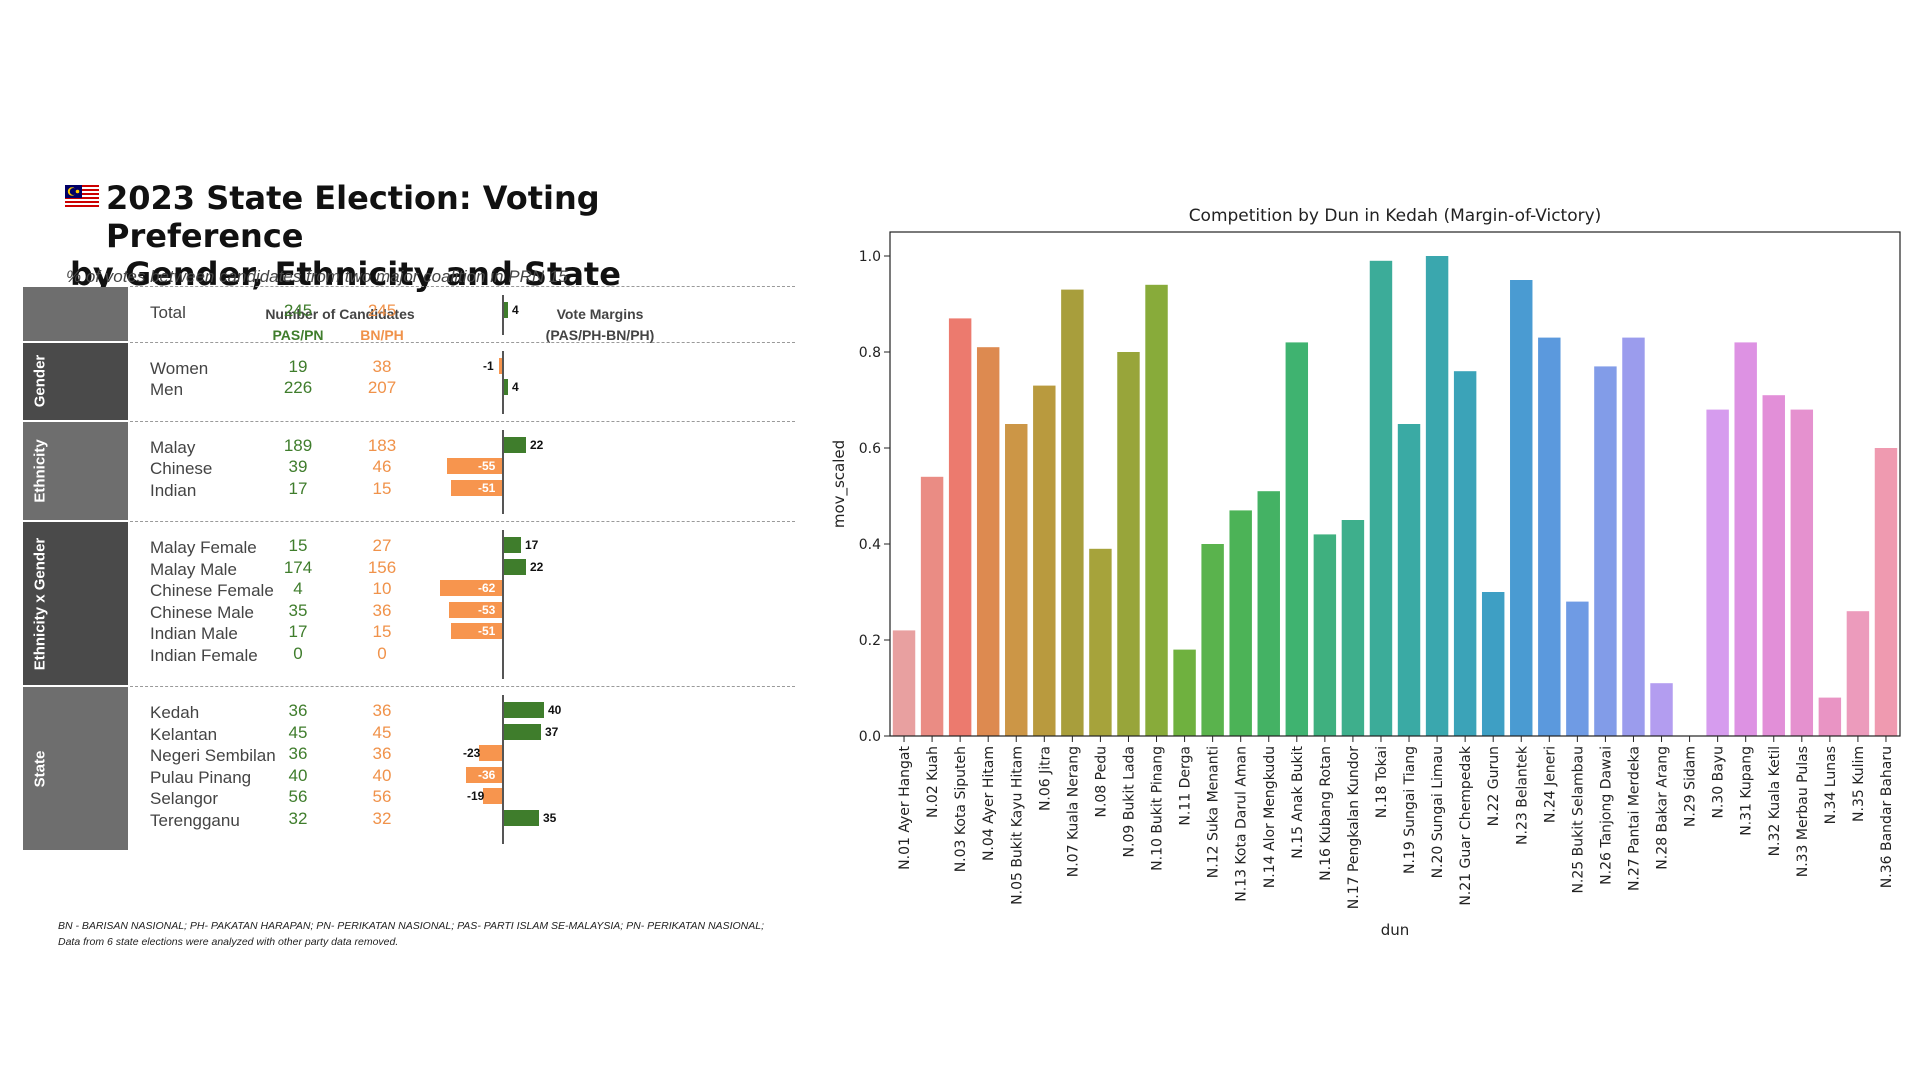  I want to click on row-label: Indian, so click(173, 490).